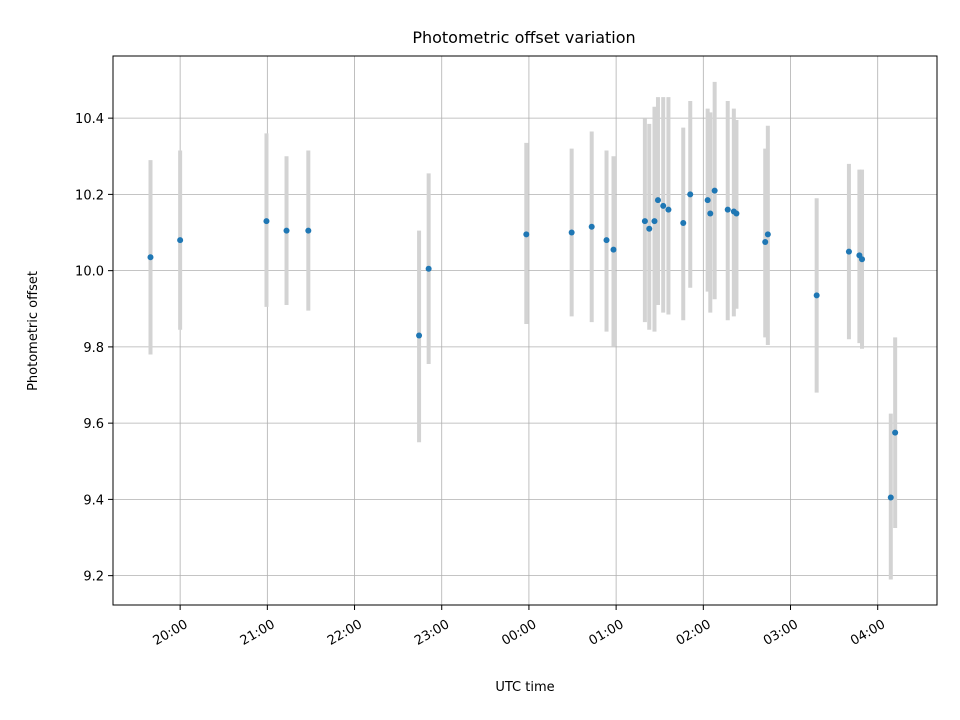  What do you see at coordinates (93, 577) in the screenshot?
I see `y-tick-label: 9.2` at bounding box center [93, 577].